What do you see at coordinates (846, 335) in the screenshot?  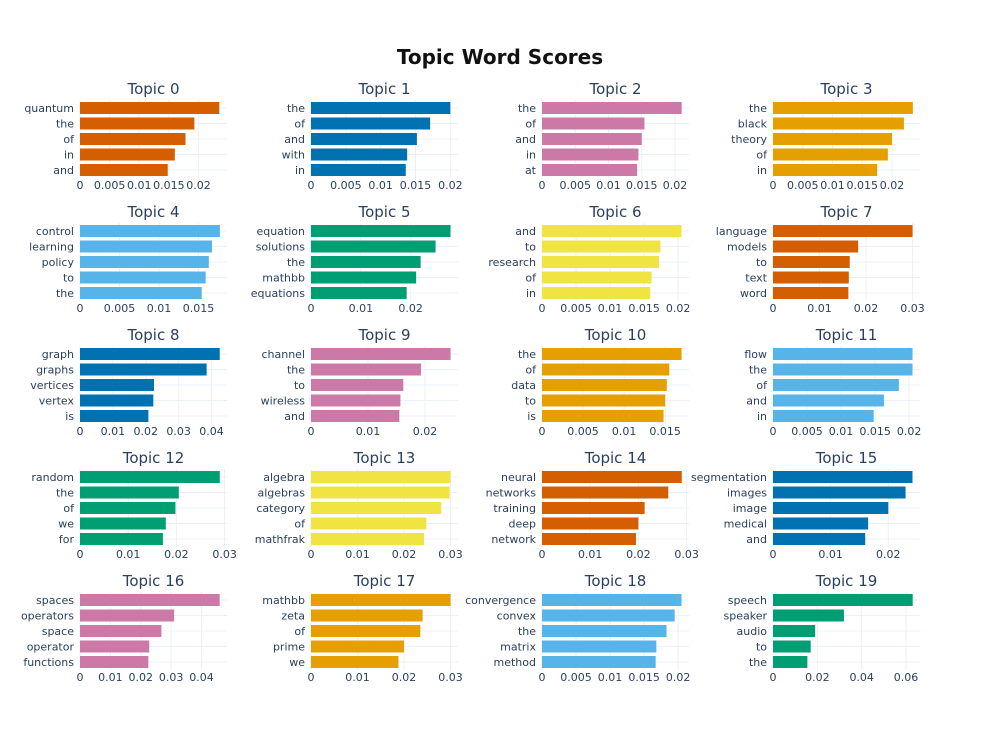 I see `subplot-title: Topic 11` at bounding box center [846, 335].